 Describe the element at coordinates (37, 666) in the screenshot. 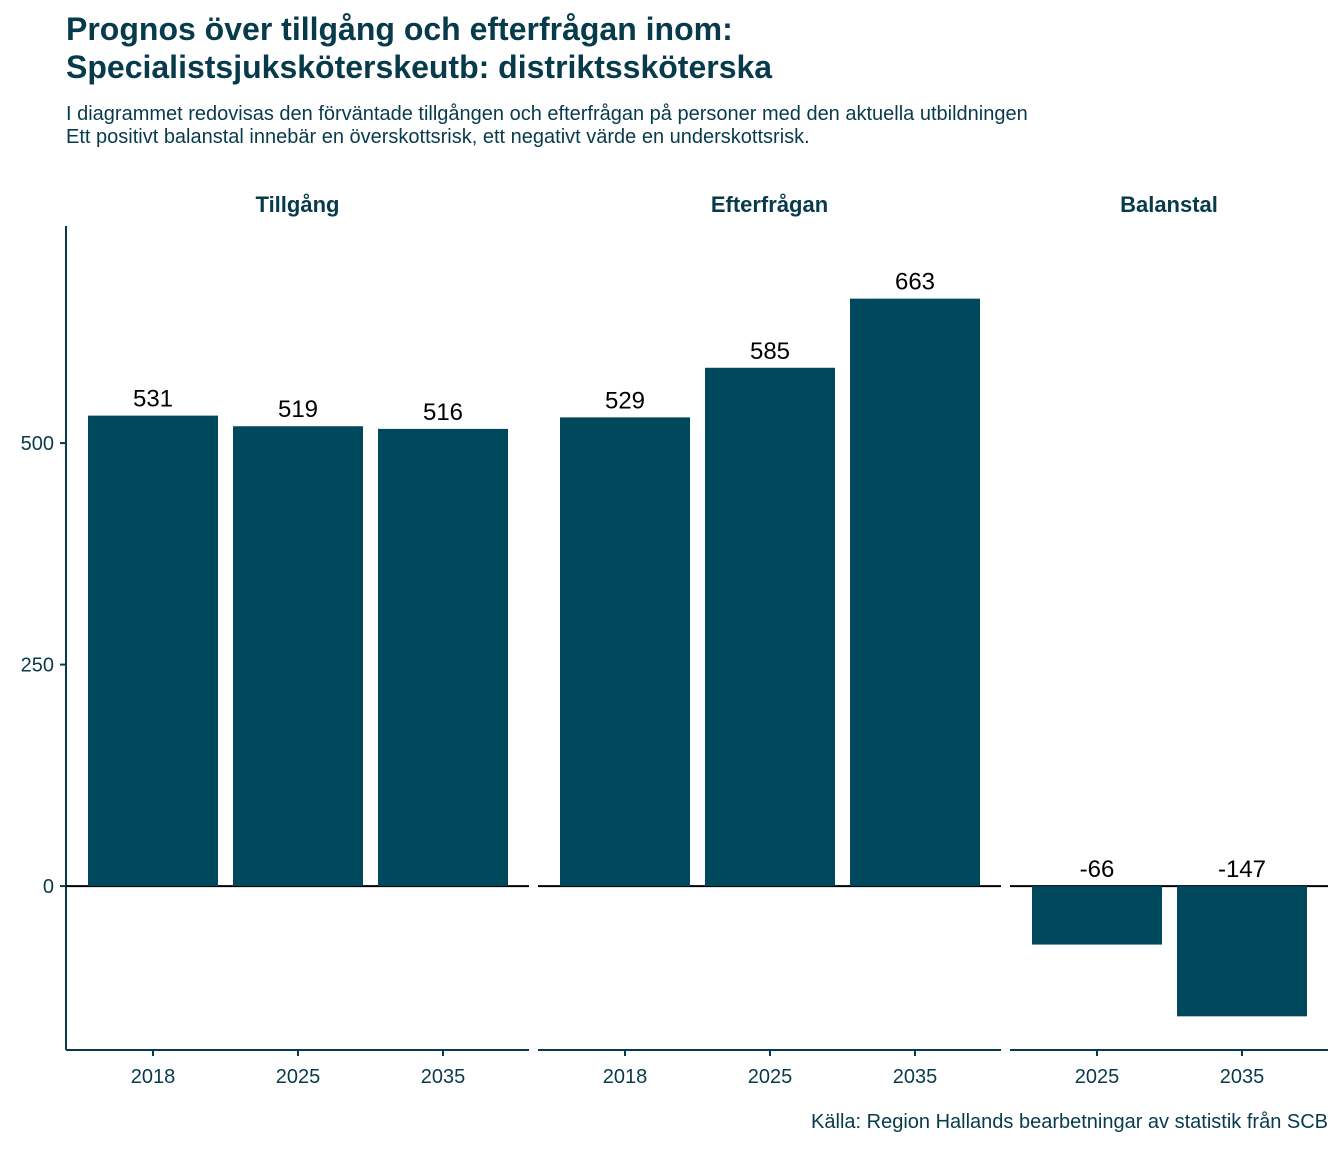

I see `y-tick-label: 250` at that location.